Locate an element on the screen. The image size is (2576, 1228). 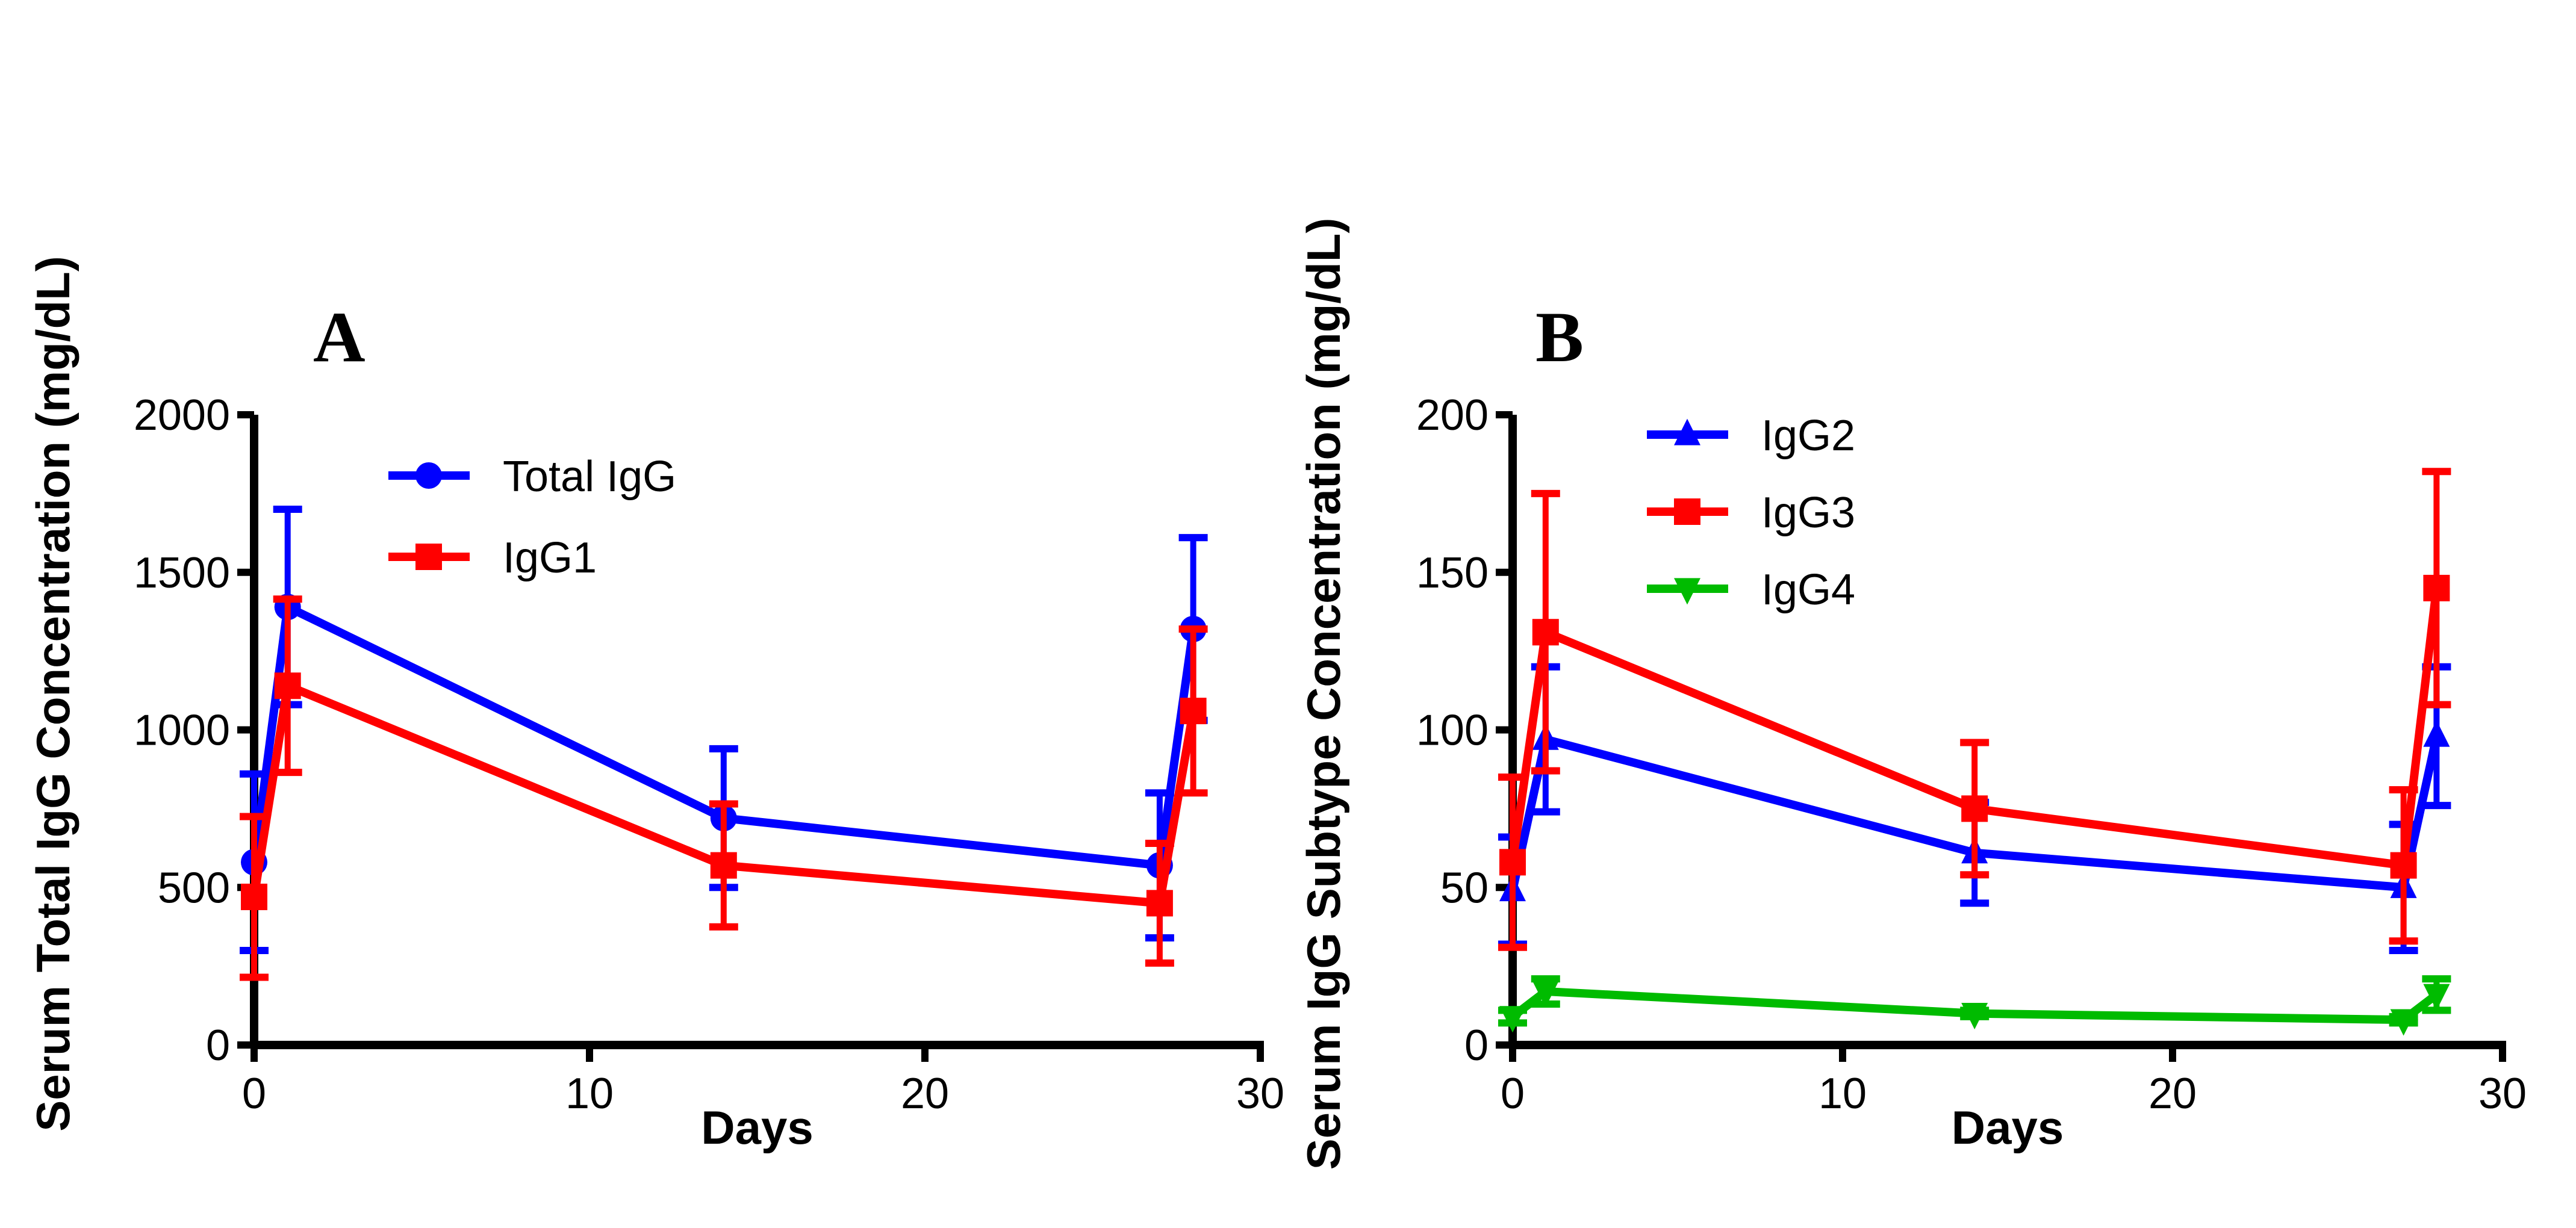
y-tick-label: 100 is located at coordinates (1452, 731).